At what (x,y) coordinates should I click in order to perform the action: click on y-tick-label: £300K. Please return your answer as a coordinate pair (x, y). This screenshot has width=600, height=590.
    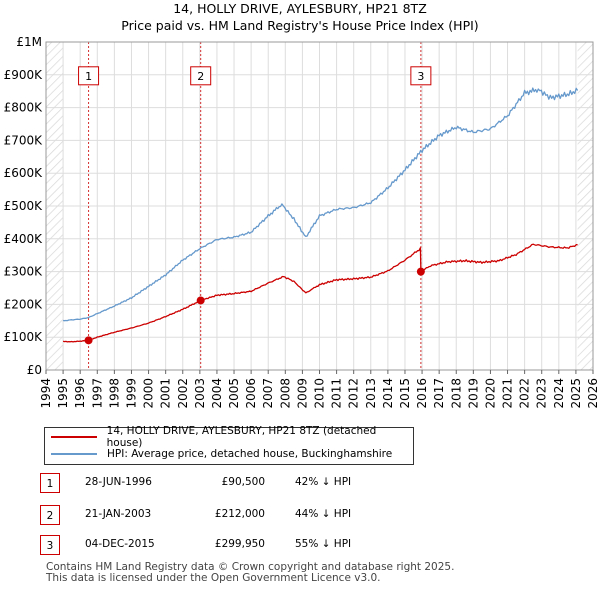
    Looking at the image, I should click on (24, 272).